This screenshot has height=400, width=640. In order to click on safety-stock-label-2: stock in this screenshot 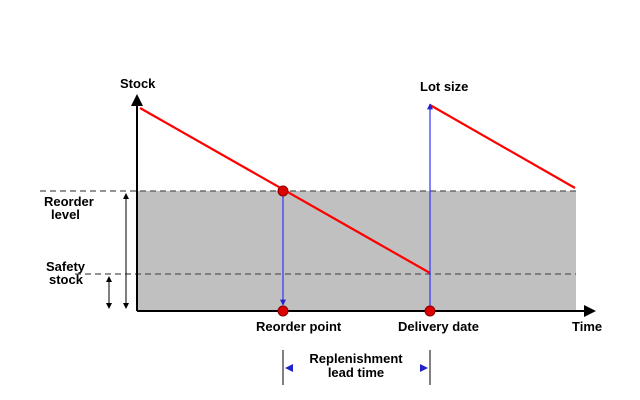, I will do `click(66, 279)`.